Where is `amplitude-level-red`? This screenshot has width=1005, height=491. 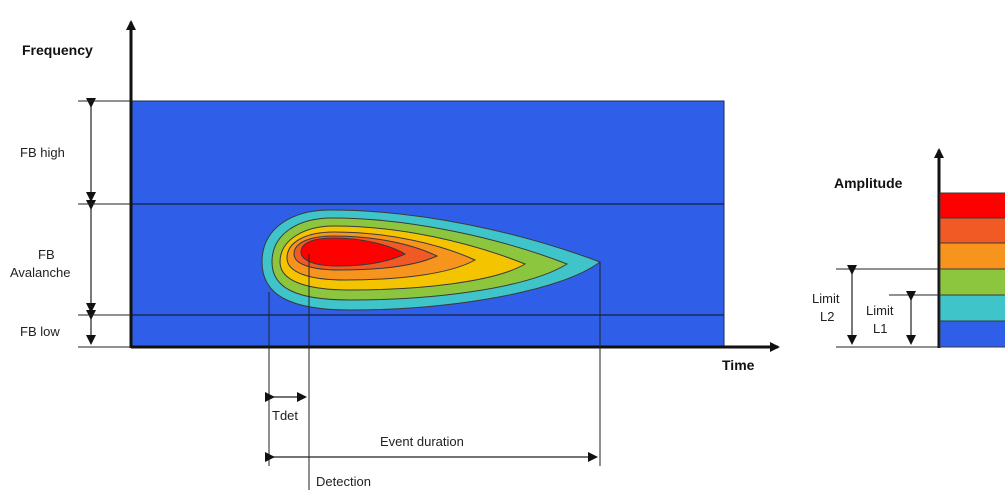
amplitude-level-red is located at coordinates (972, 205).